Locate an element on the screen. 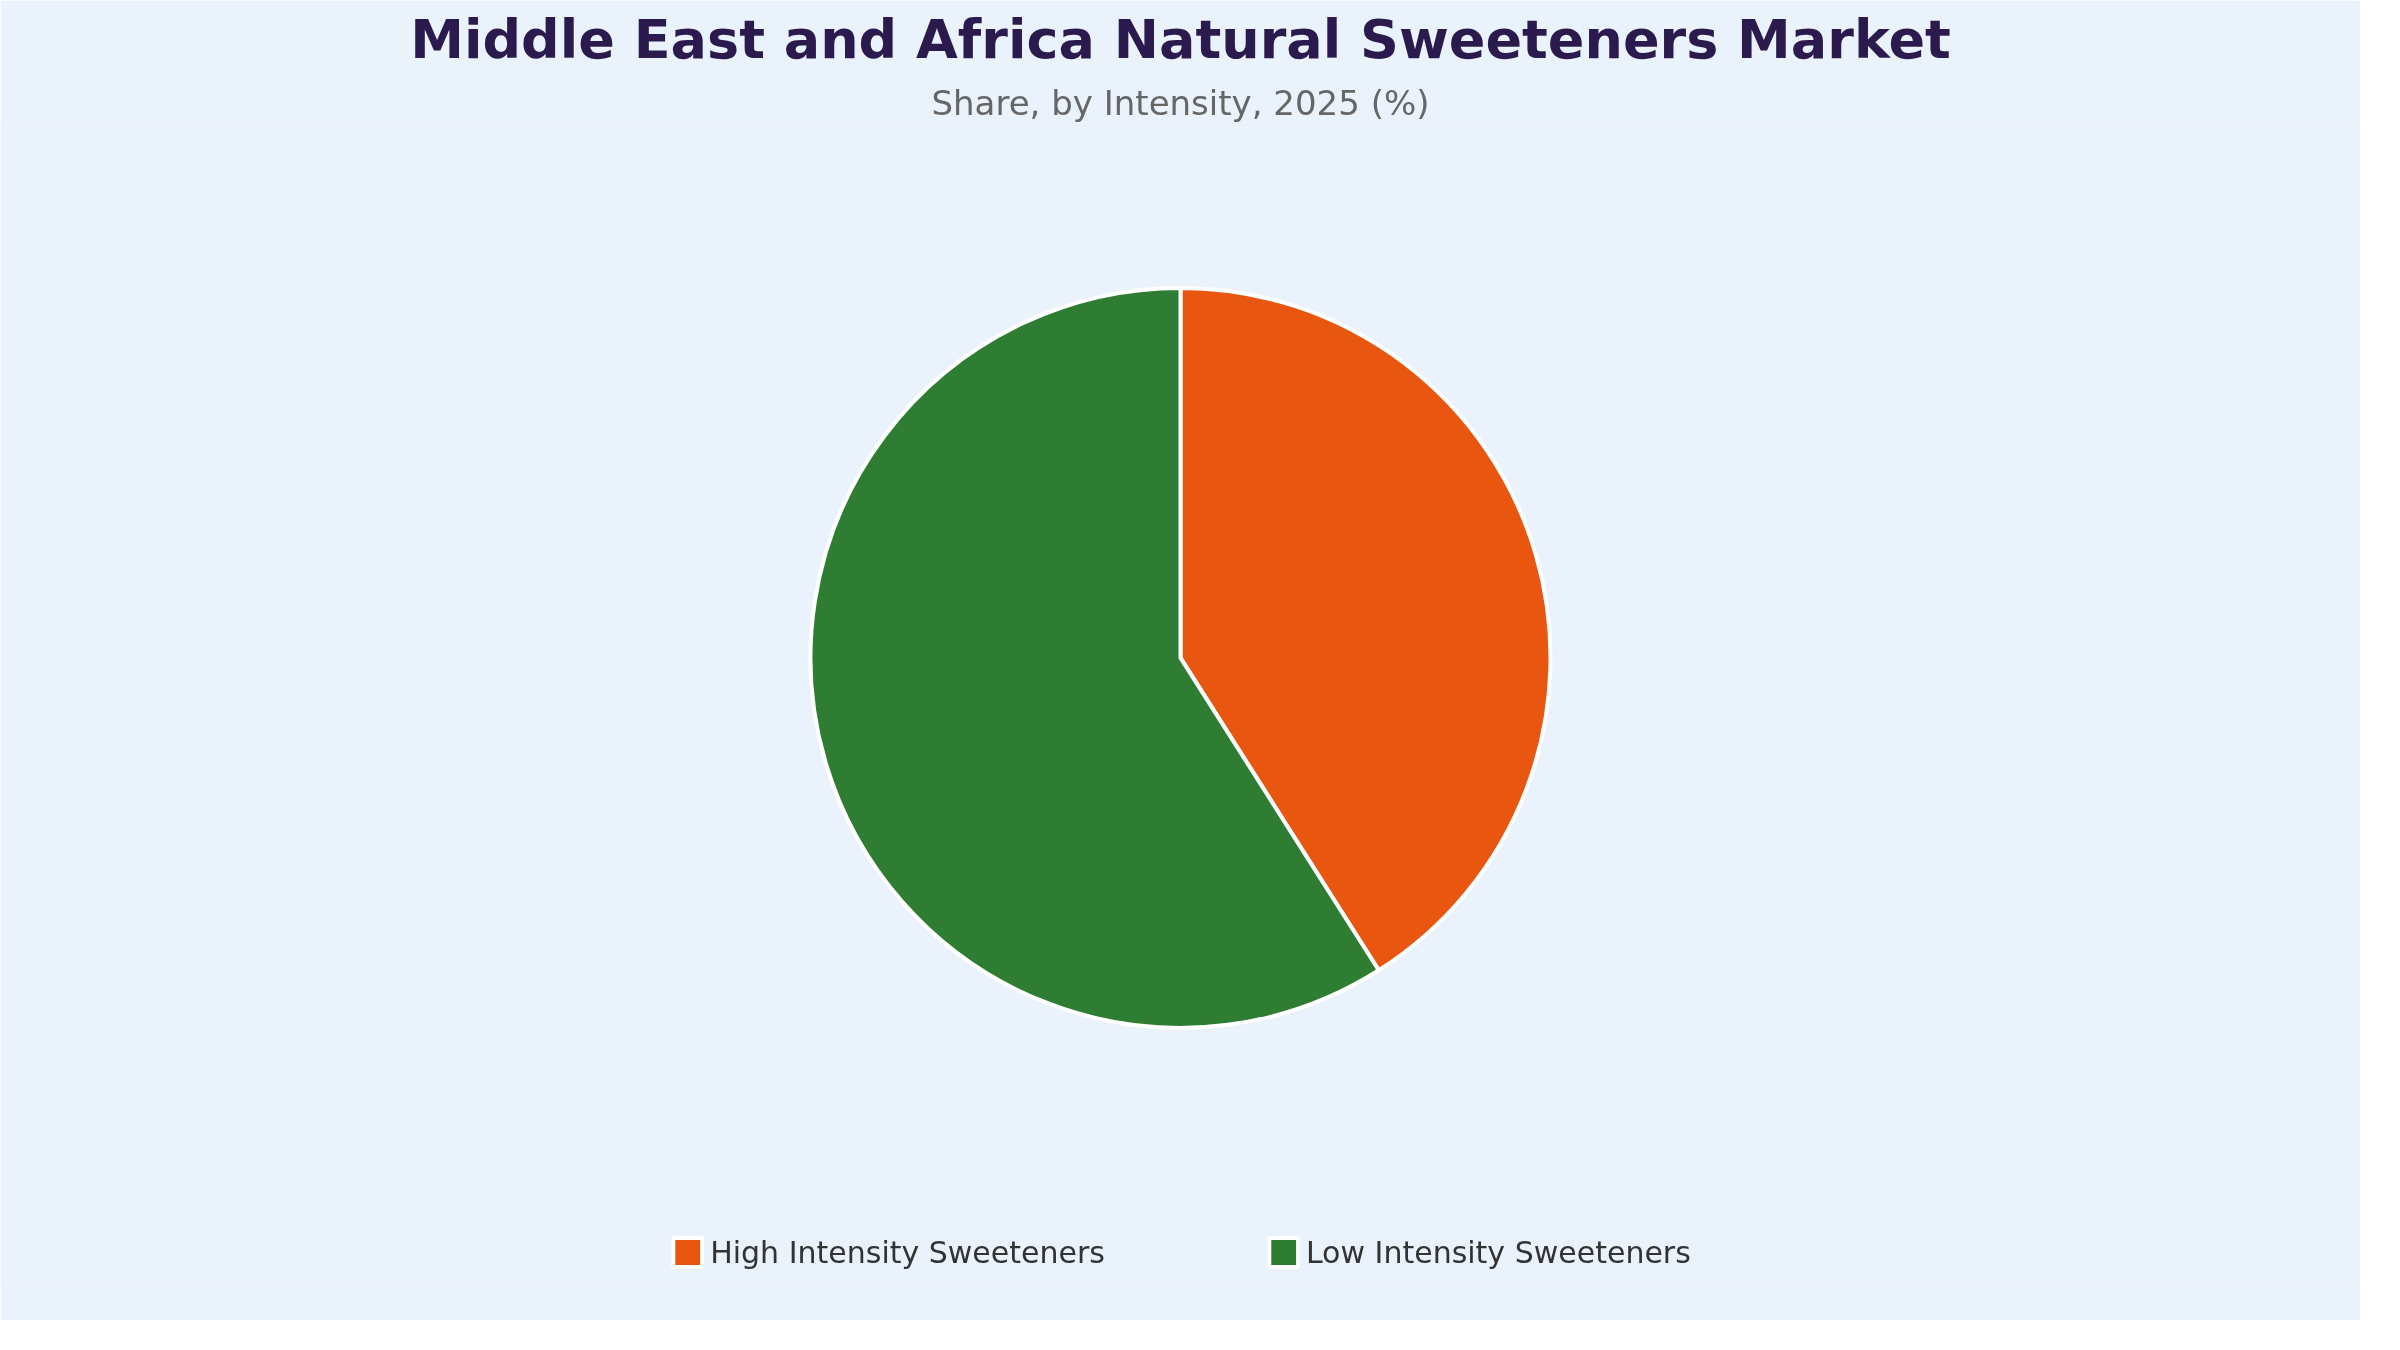 Image resolution: width=2400 pixels, height=1350 pixels. chart-subtitle: Share, by Intensity, 2025 (%) is located at coordinates (1180, 102).